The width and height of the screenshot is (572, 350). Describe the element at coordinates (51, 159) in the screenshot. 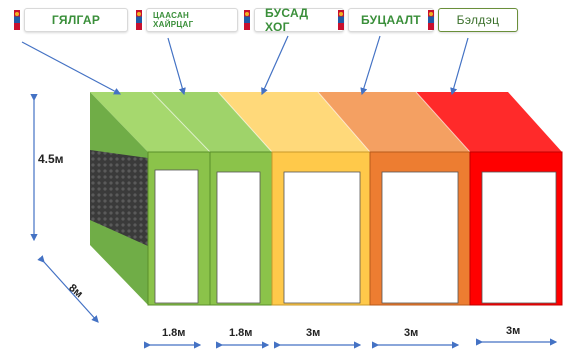

I see `height-label: 4.5м` at that location.